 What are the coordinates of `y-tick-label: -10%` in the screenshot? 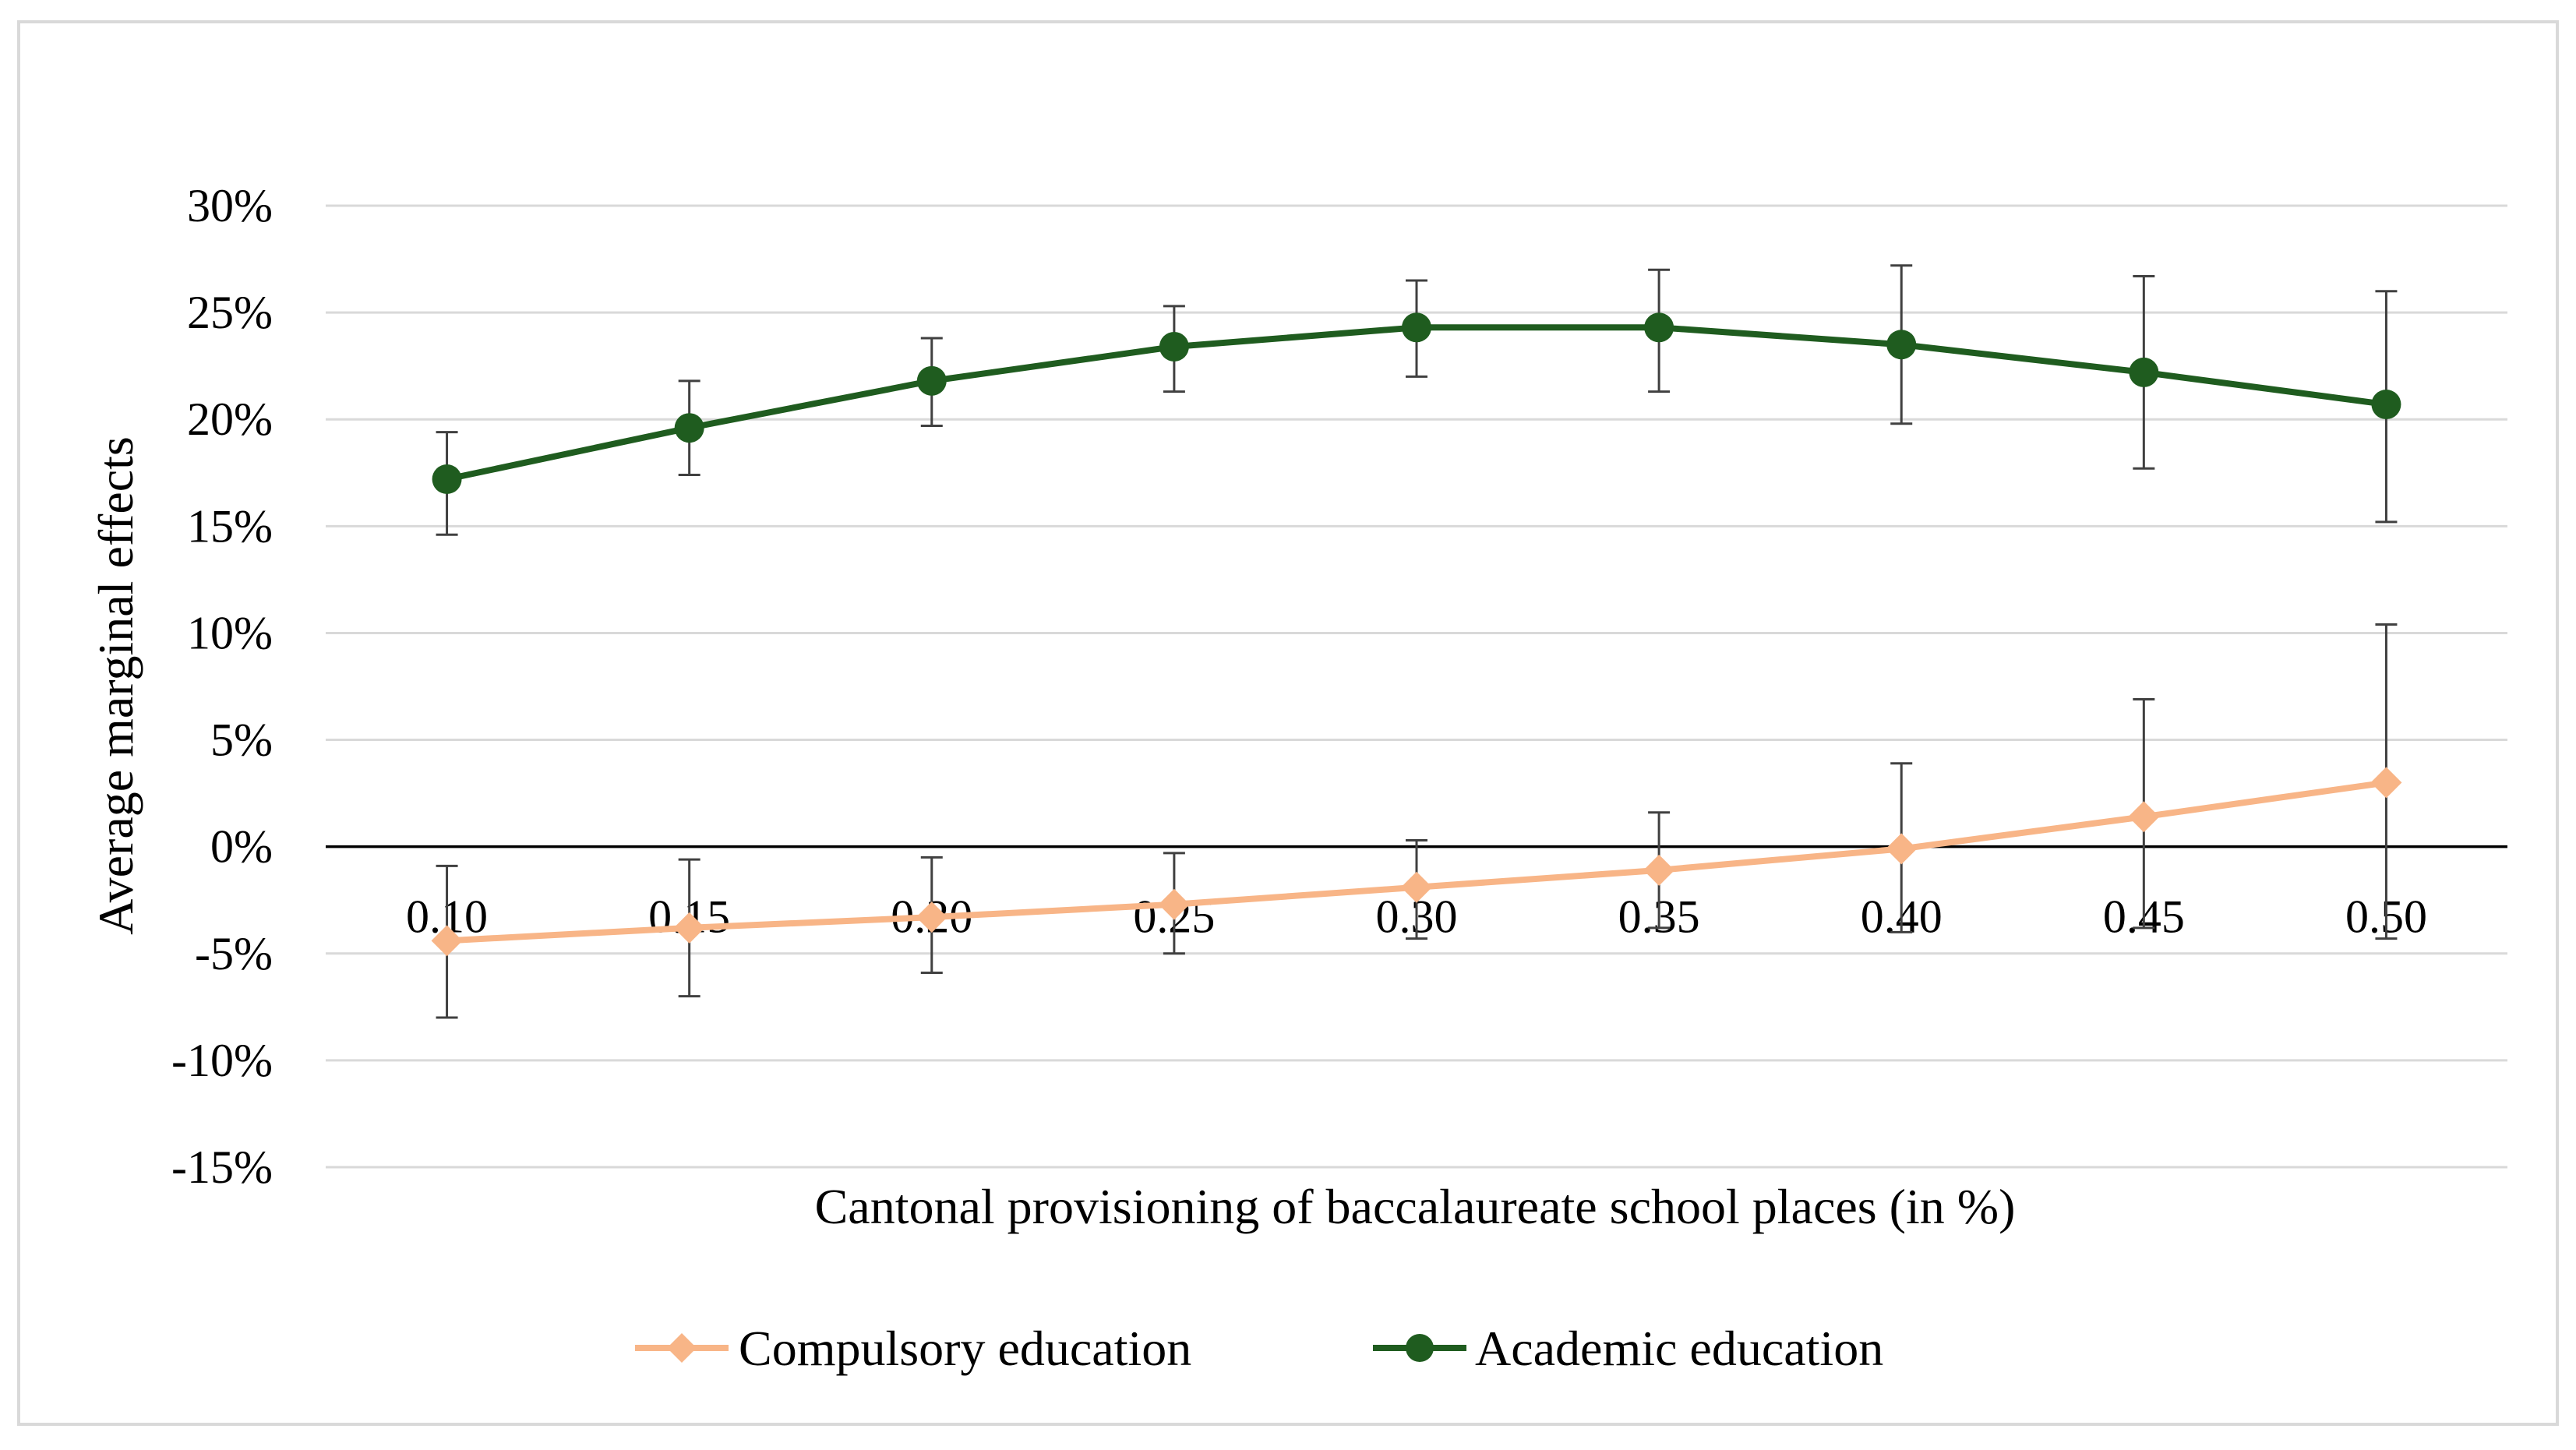 It's located at (222, 1060).